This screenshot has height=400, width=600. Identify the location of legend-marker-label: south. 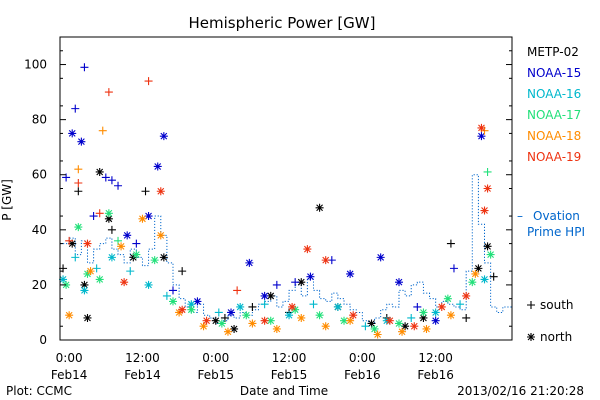
(557, 305).